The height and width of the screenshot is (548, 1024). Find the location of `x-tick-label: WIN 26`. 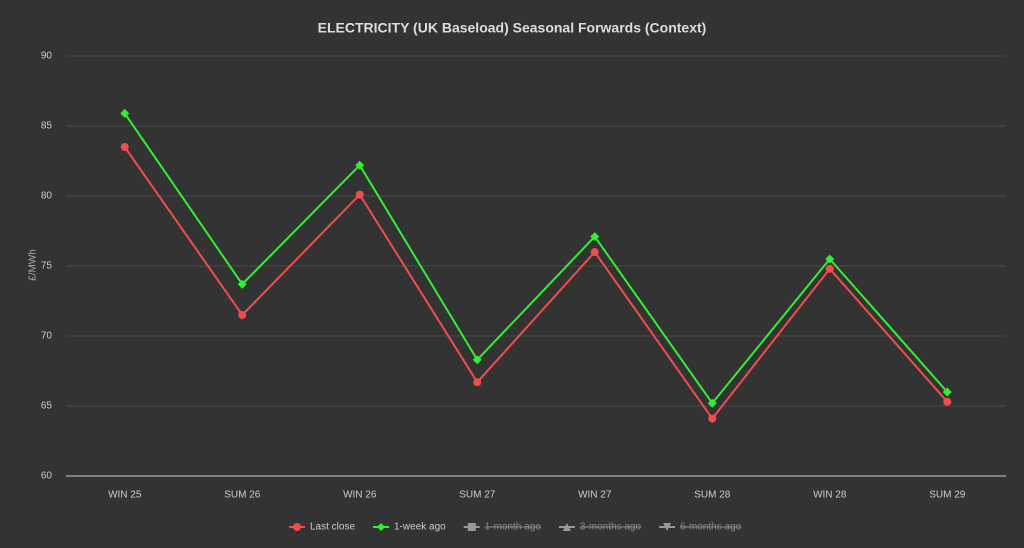

x-tick-label: WIN 26 is located at coordinates (360, 495).